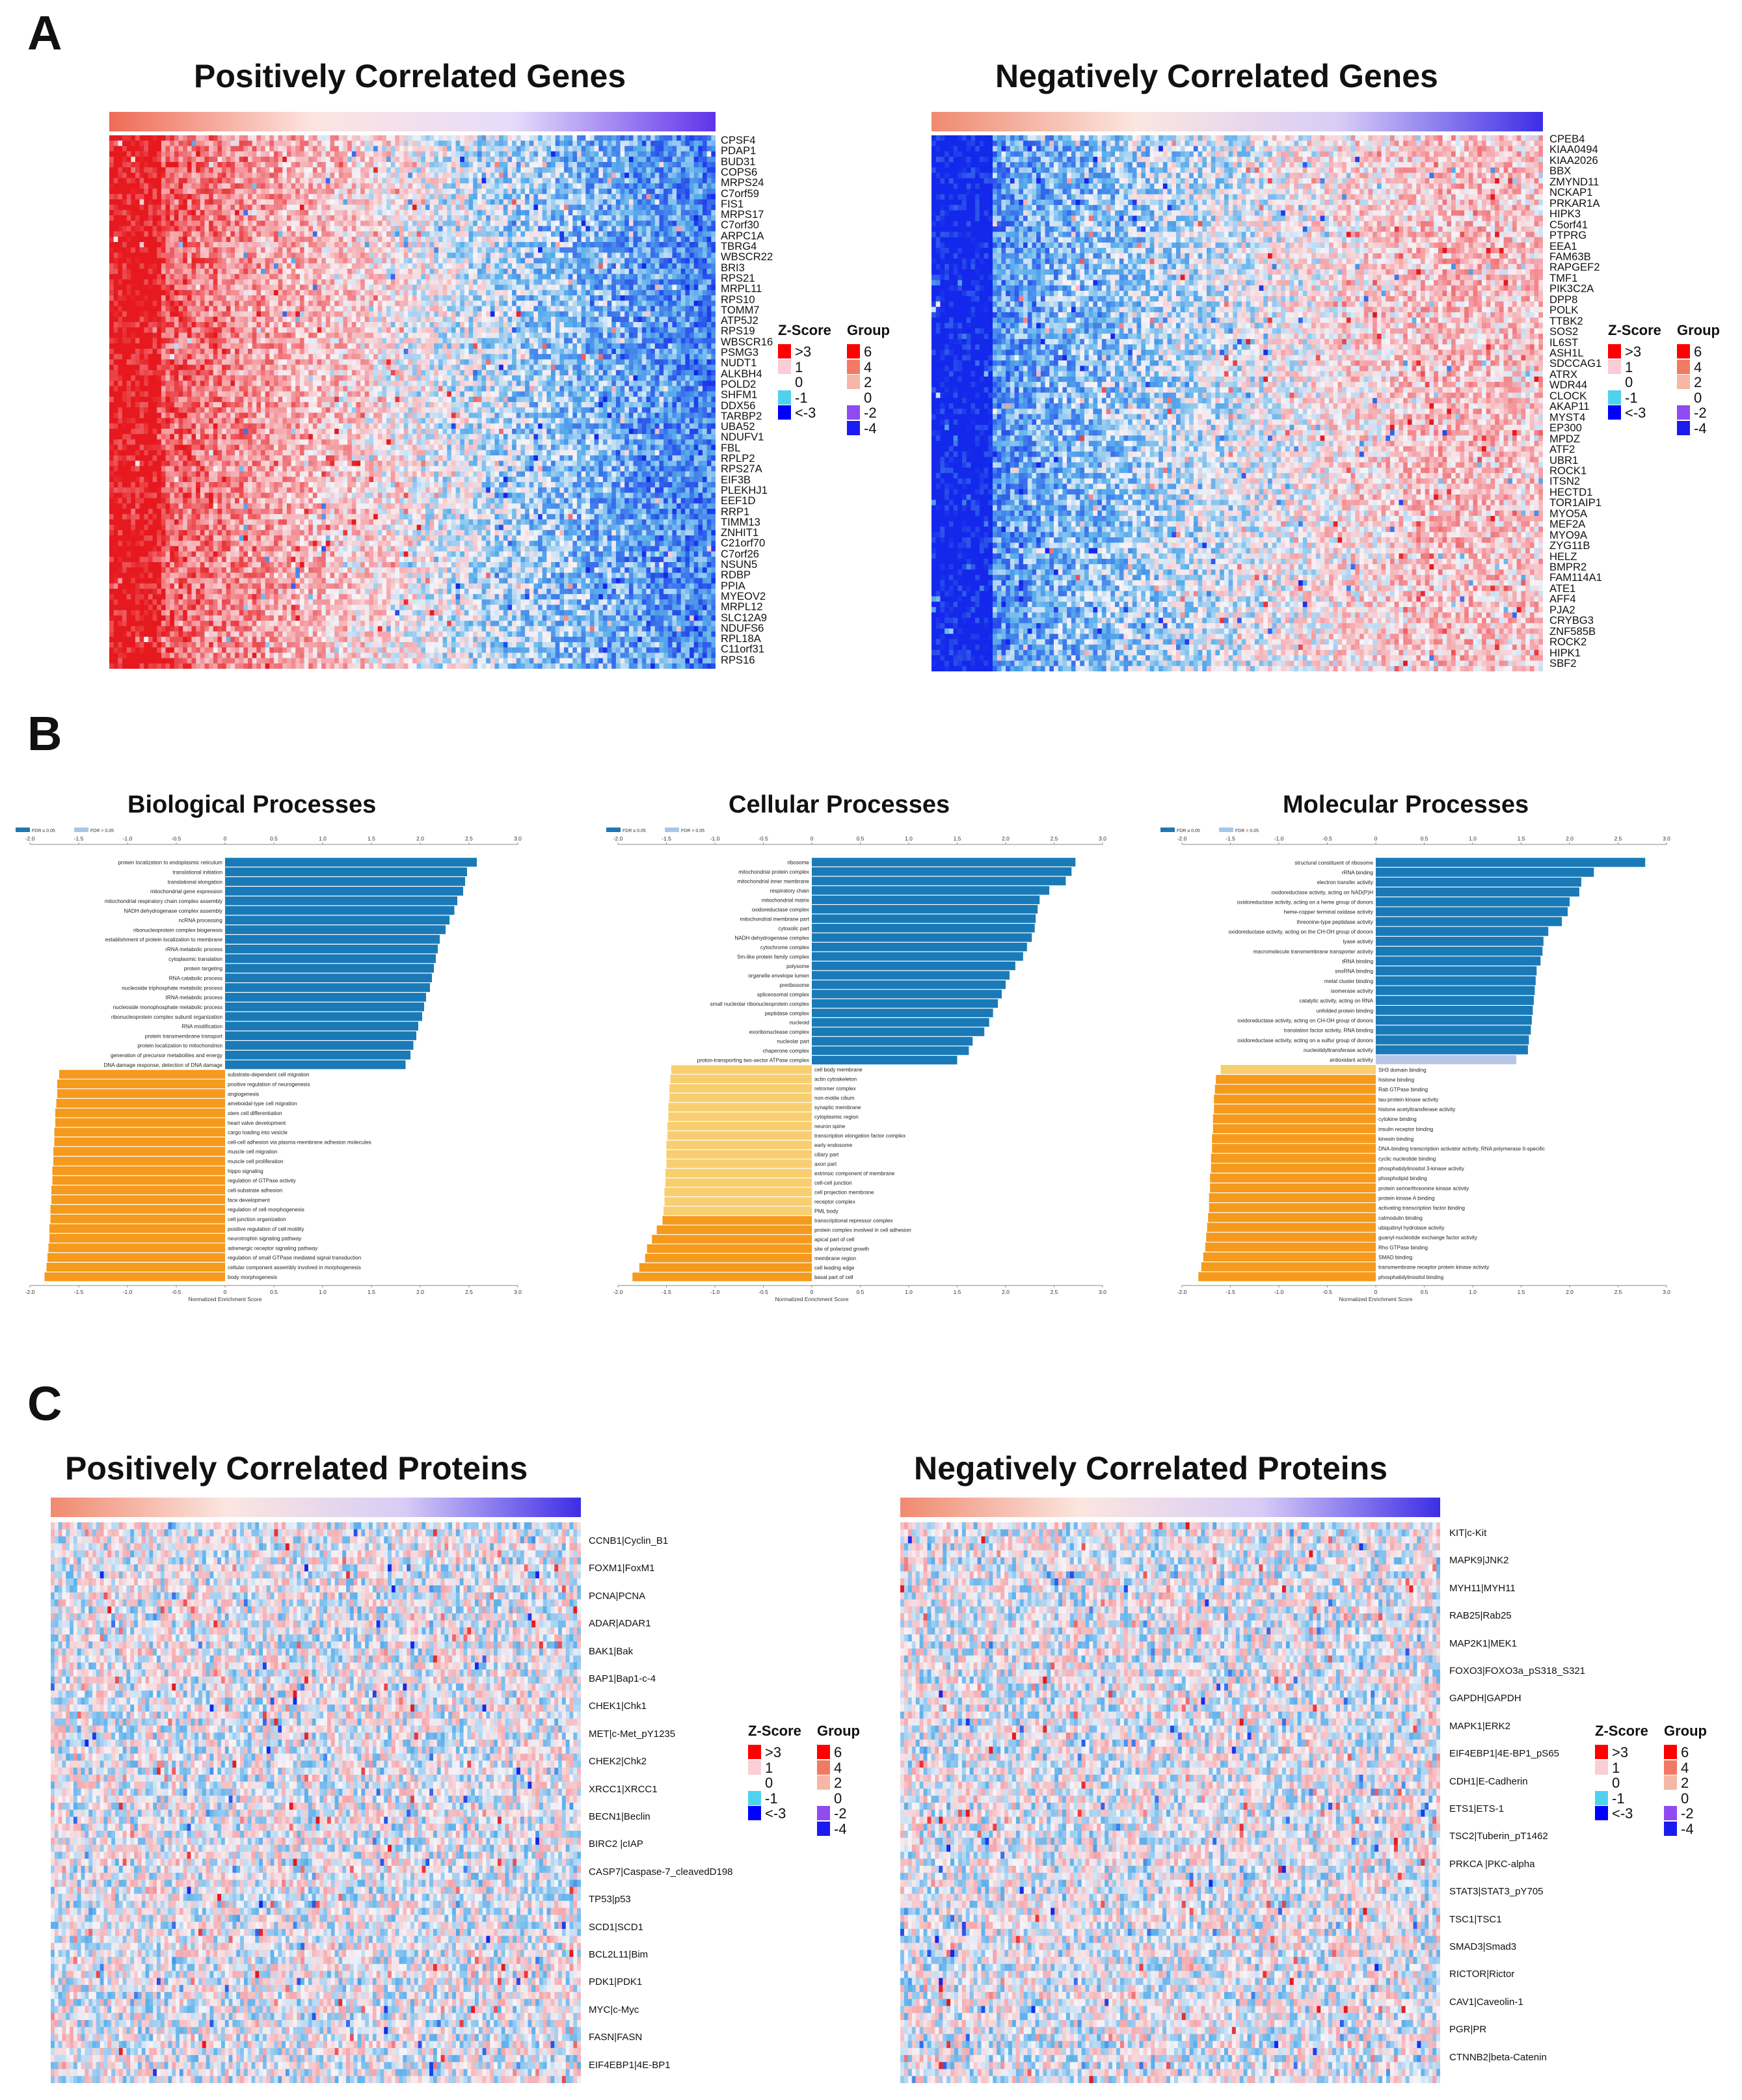 Image resolution: width=1742 pixels, height=2100 pixels. I want to click on row-label: PJA2, so click(1562, 609).